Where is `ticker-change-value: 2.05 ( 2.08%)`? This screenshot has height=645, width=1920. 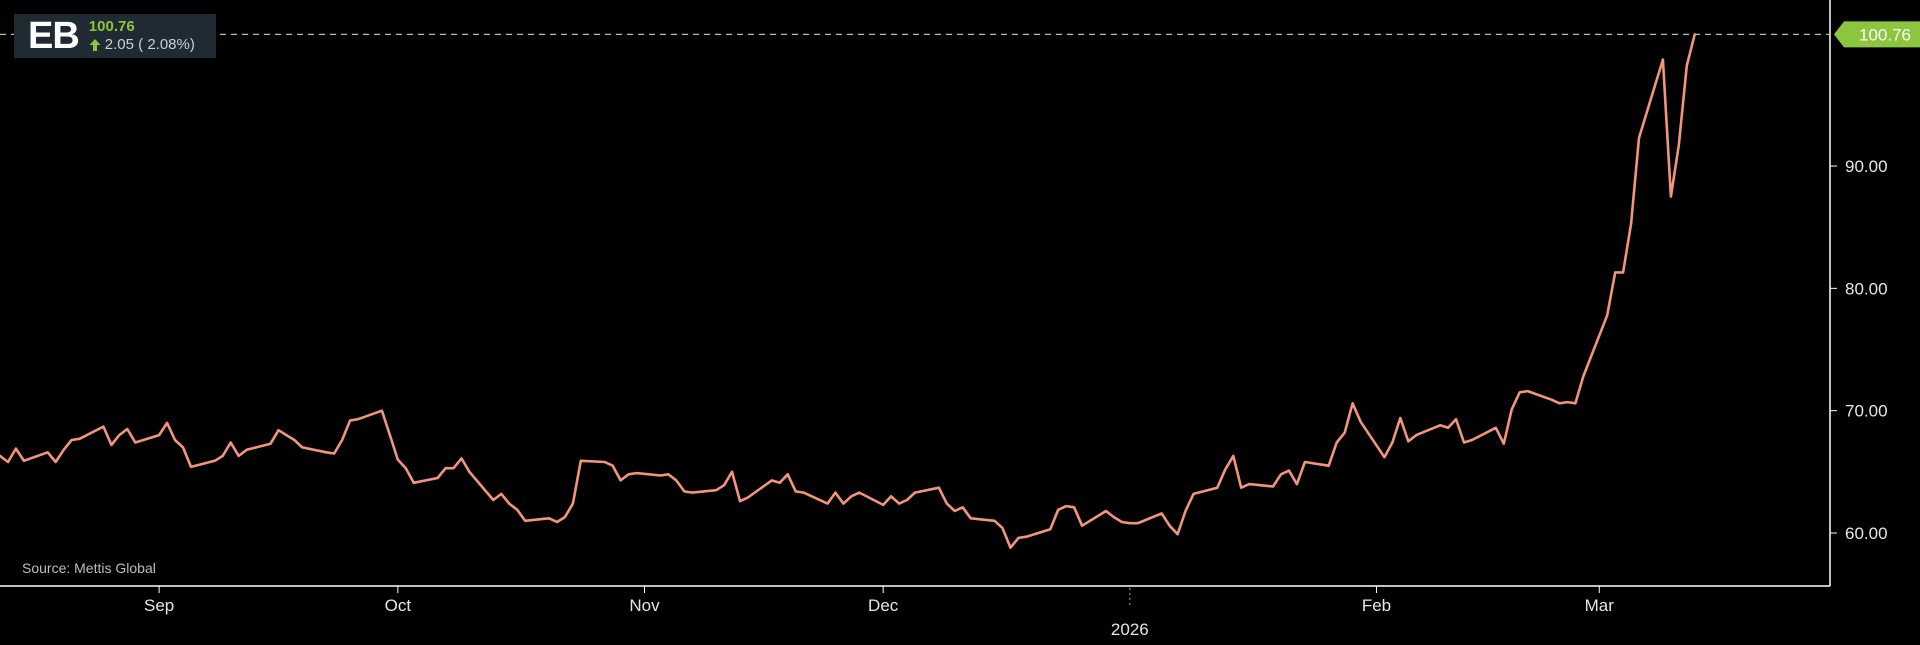
ticker-change-value: 2.05 ( 2.08%) is located at coordinates (149, 44).